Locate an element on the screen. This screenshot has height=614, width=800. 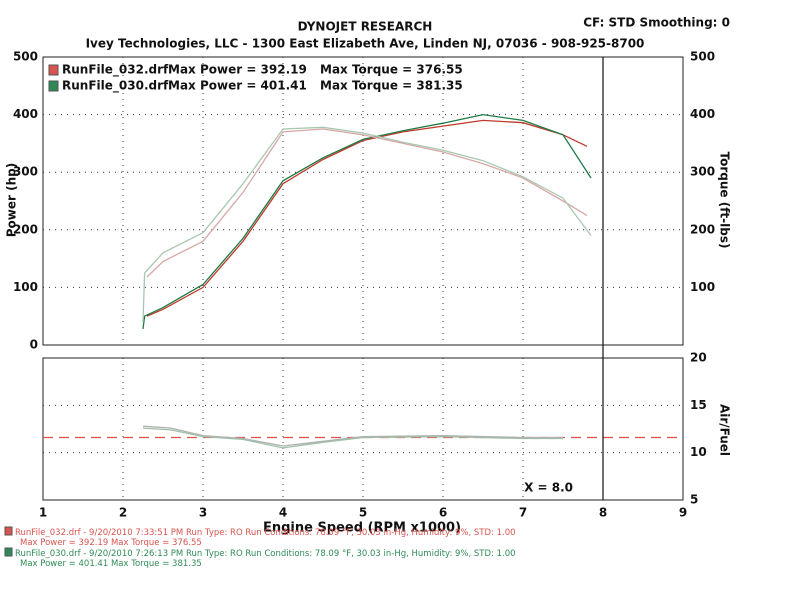
afr-axis-label: Air/Fuel is located at coordinates (725, 430).